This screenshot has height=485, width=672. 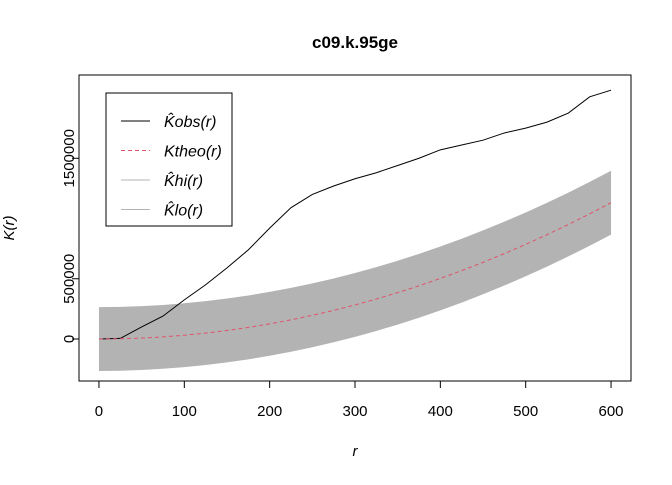 I want to click on legend-label: K̂obs(r), so click(x=190, y=121).